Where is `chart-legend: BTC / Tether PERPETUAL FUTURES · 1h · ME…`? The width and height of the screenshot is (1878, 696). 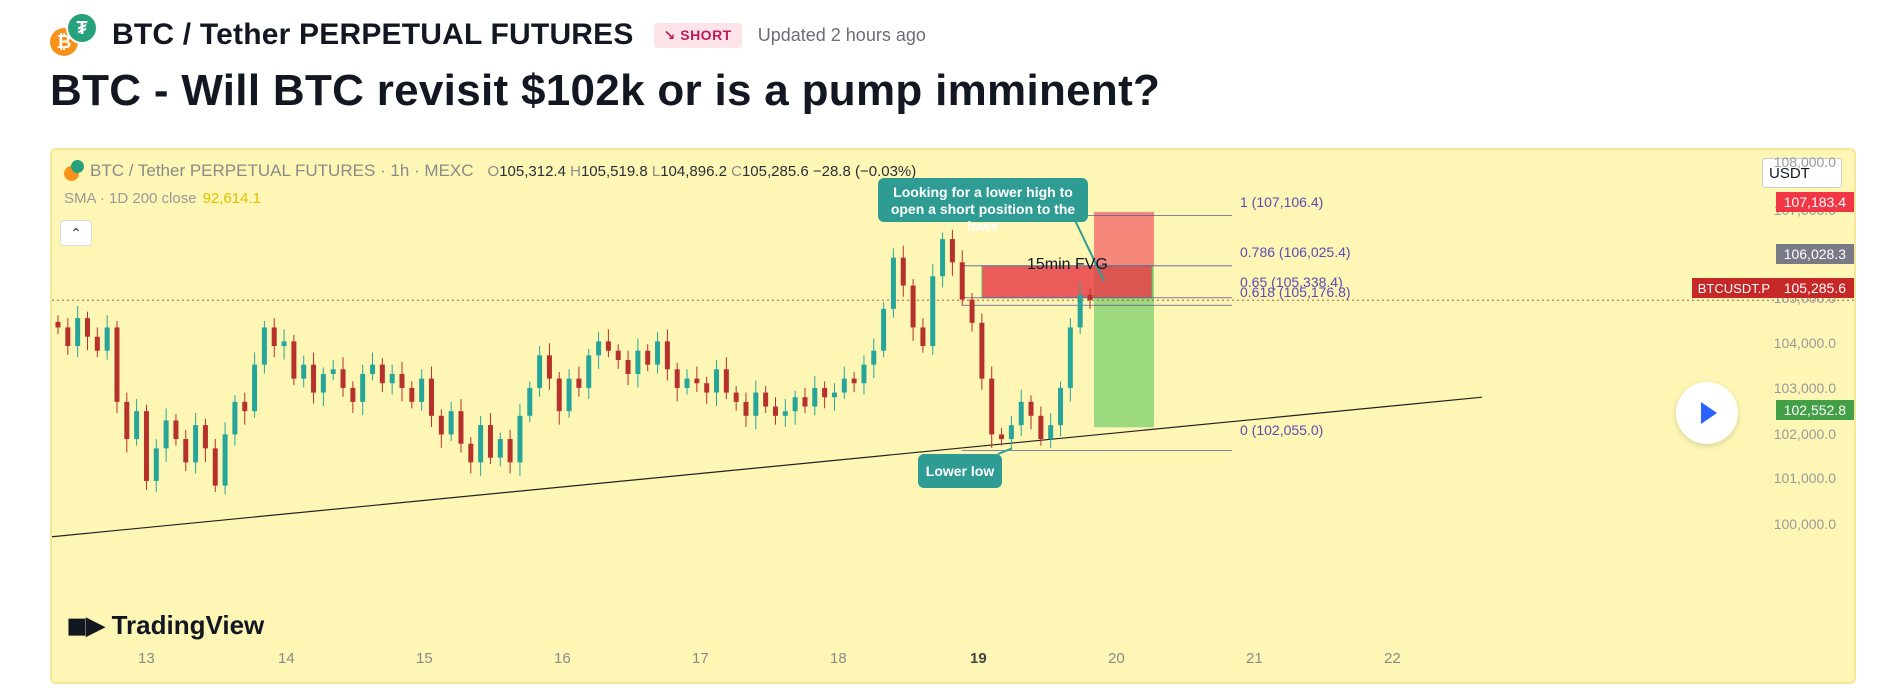
chart-legend: BTC / Tether PERPETUAL FUTURES · 1h · ME… is located at coordinates (490, 171).